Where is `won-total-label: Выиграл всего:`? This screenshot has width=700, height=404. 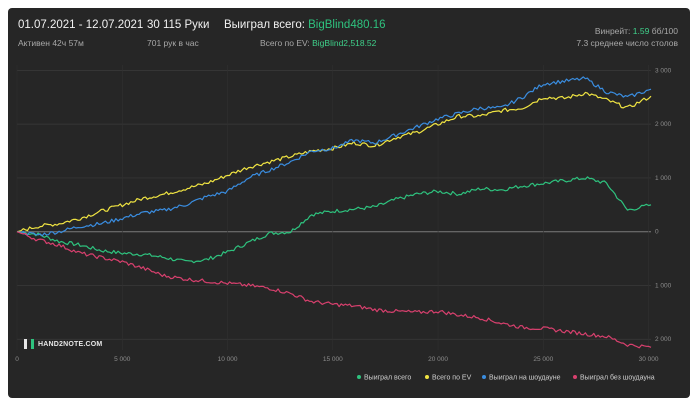
won-total-label: Выиграл всего: is located at coordinates (264, 25).